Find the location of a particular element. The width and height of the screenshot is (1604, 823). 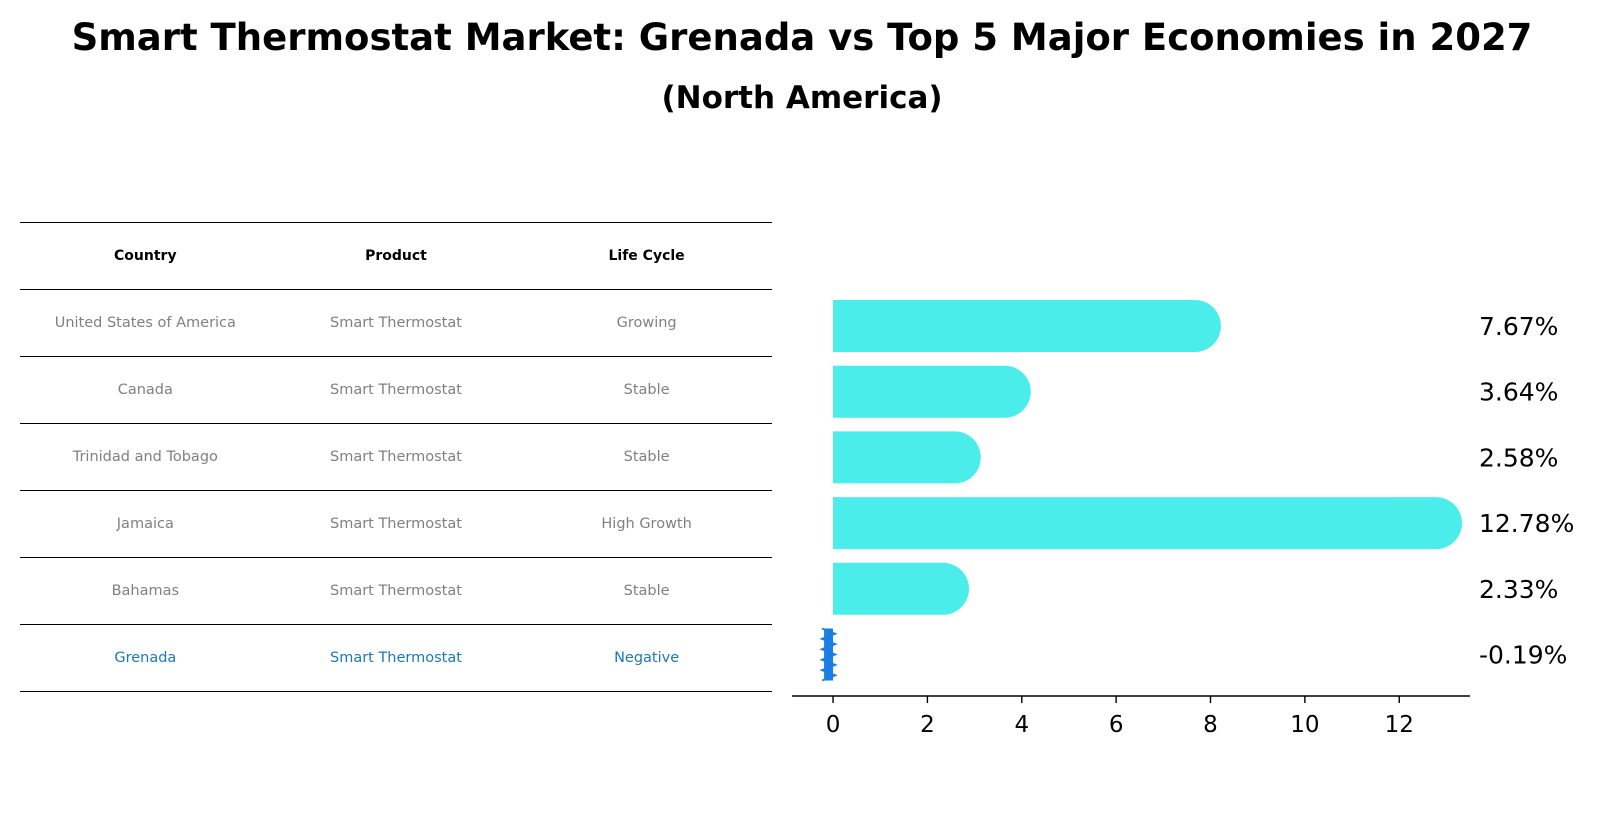

x-tick-label: 8 is located at coordinates (1210, 725).